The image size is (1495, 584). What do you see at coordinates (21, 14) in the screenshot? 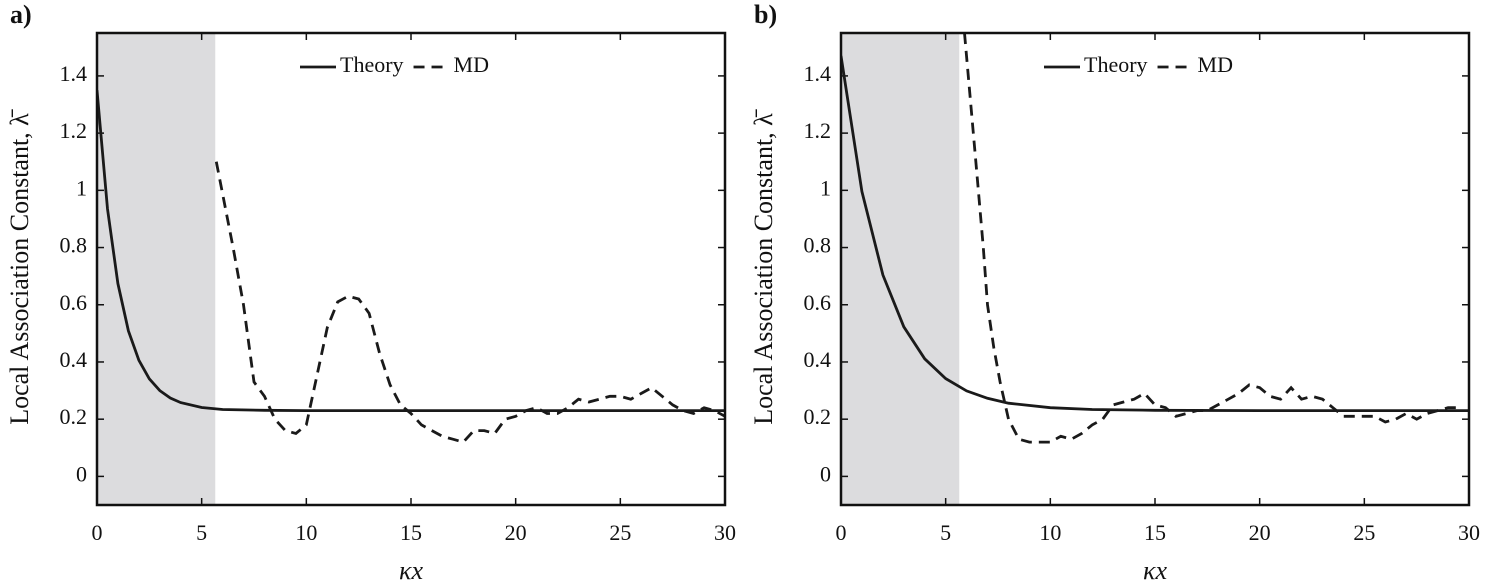
I see `panel-label: a)` at bounding box center [21, 14].